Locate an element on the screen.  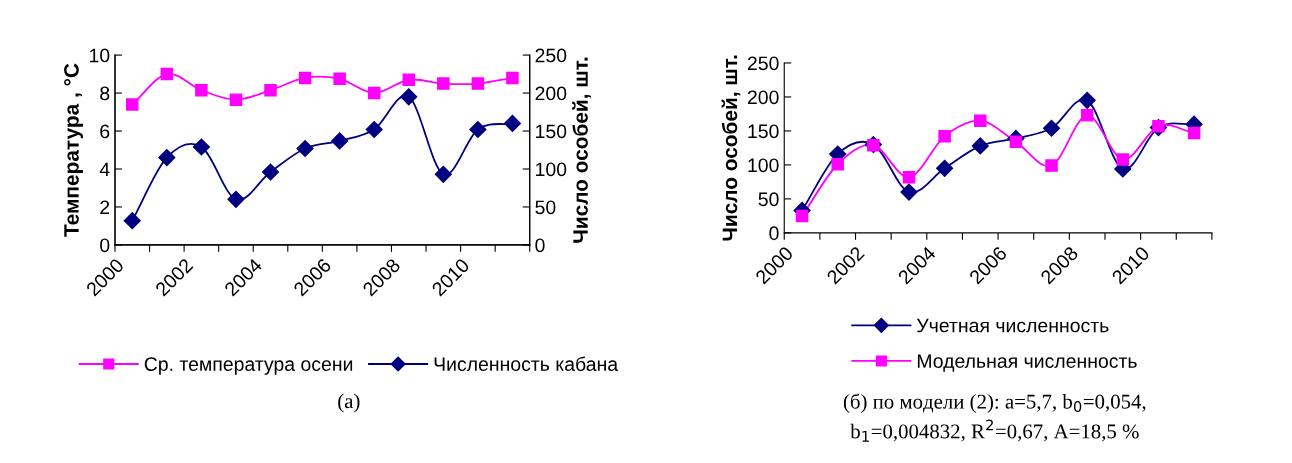
text: (б) по модели (2): a=5,7, b$_{0}$=0,054, b$_{1}$=0,004832, R$^{2}$=0,67, A=18,5 % is located at coordinates (994, 417).